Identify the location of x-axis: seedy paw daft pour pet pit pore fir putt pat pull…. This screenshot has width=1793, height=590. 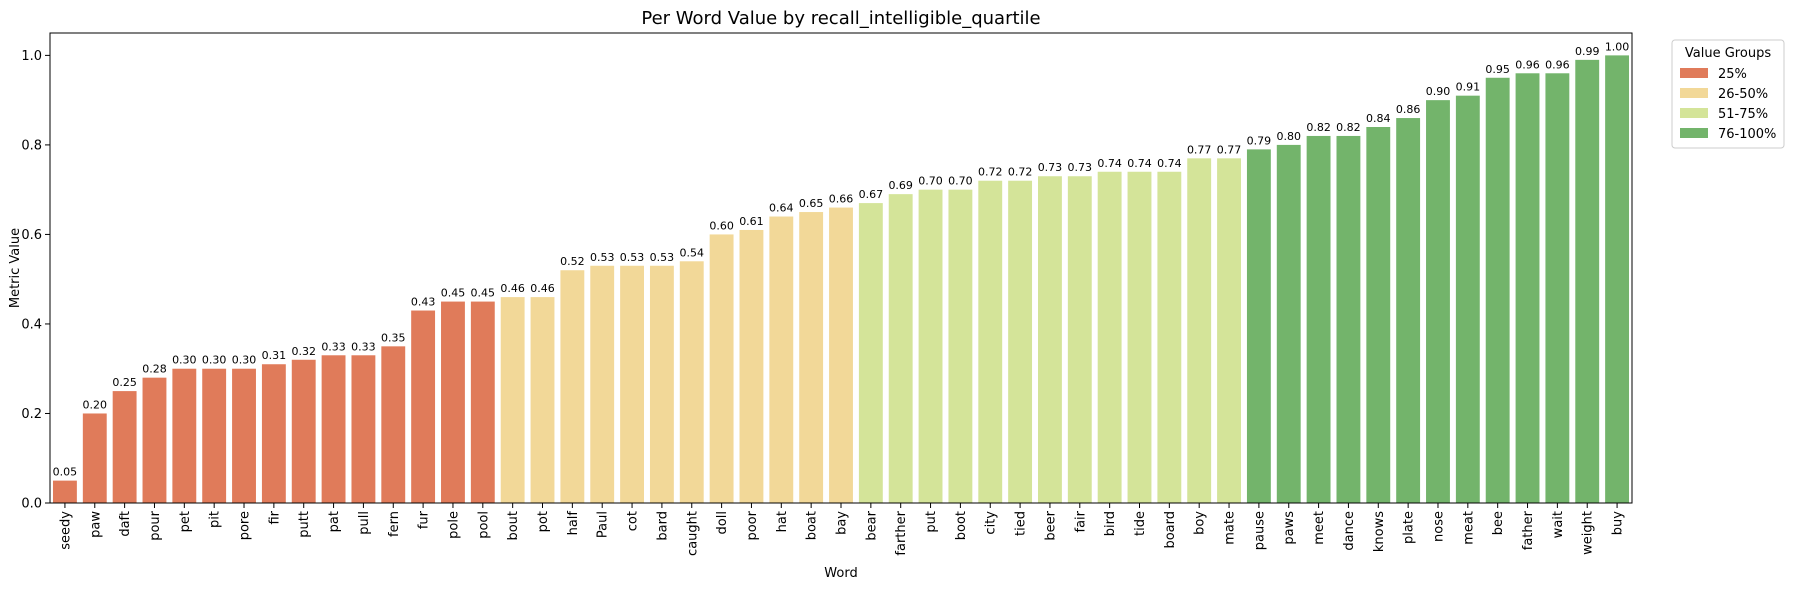
(842, 529).